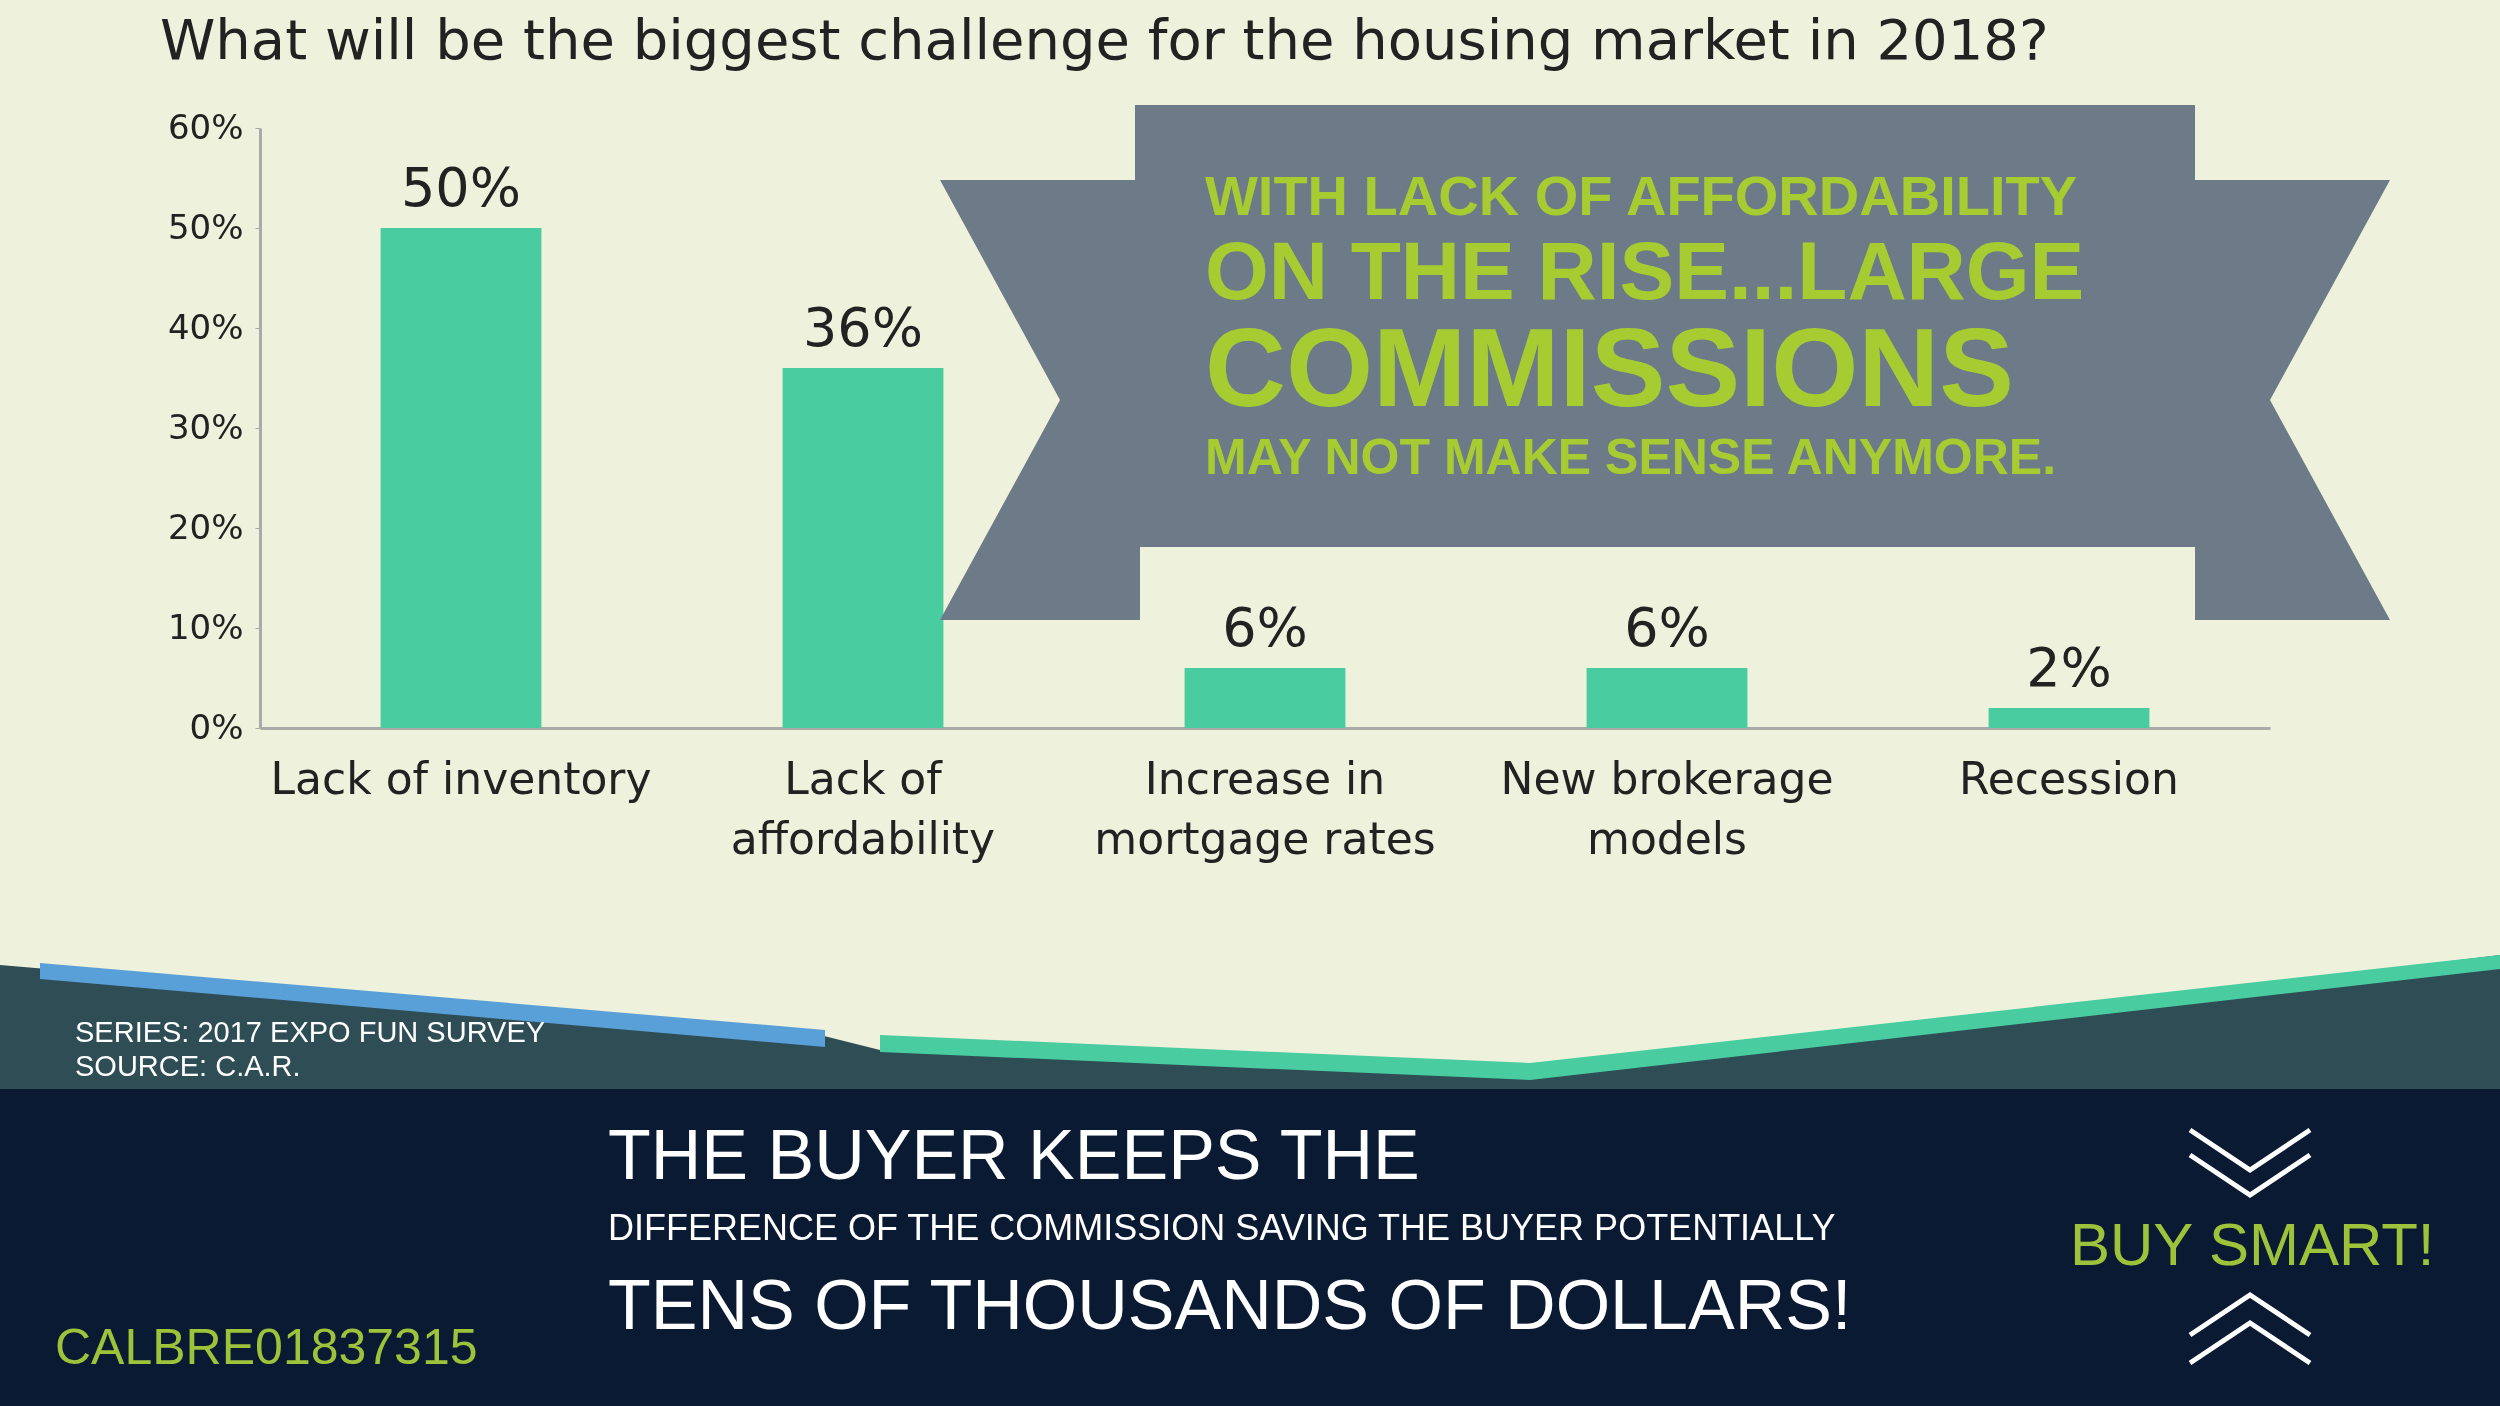  I want to click on x-tick-label: Increase in mortgage rates, so click(1265, 808).